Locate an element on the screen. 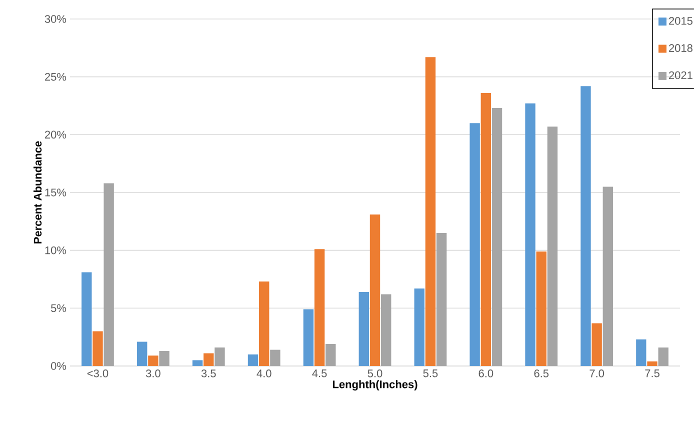  y-tick-label: 25% is located at coordinates (55, 76).